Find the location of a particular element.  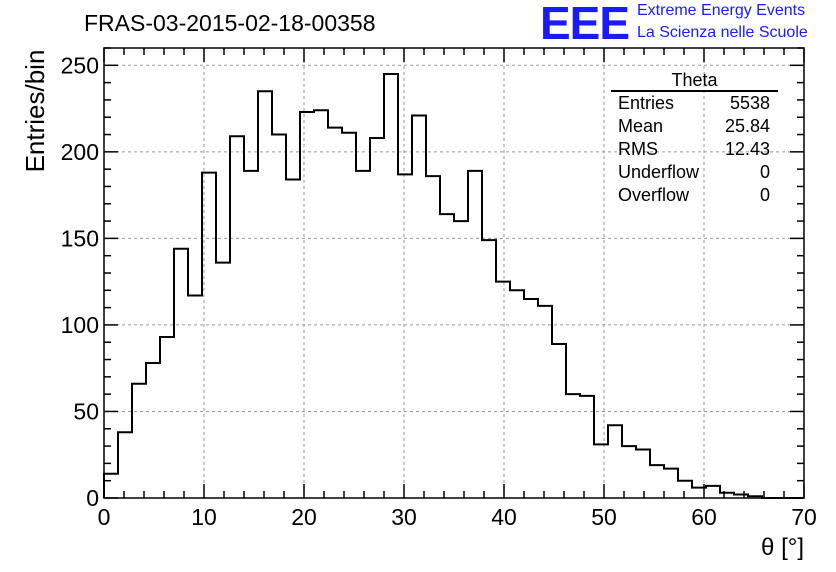

x-tick-label: 0 is located at coordinates (104, 517).